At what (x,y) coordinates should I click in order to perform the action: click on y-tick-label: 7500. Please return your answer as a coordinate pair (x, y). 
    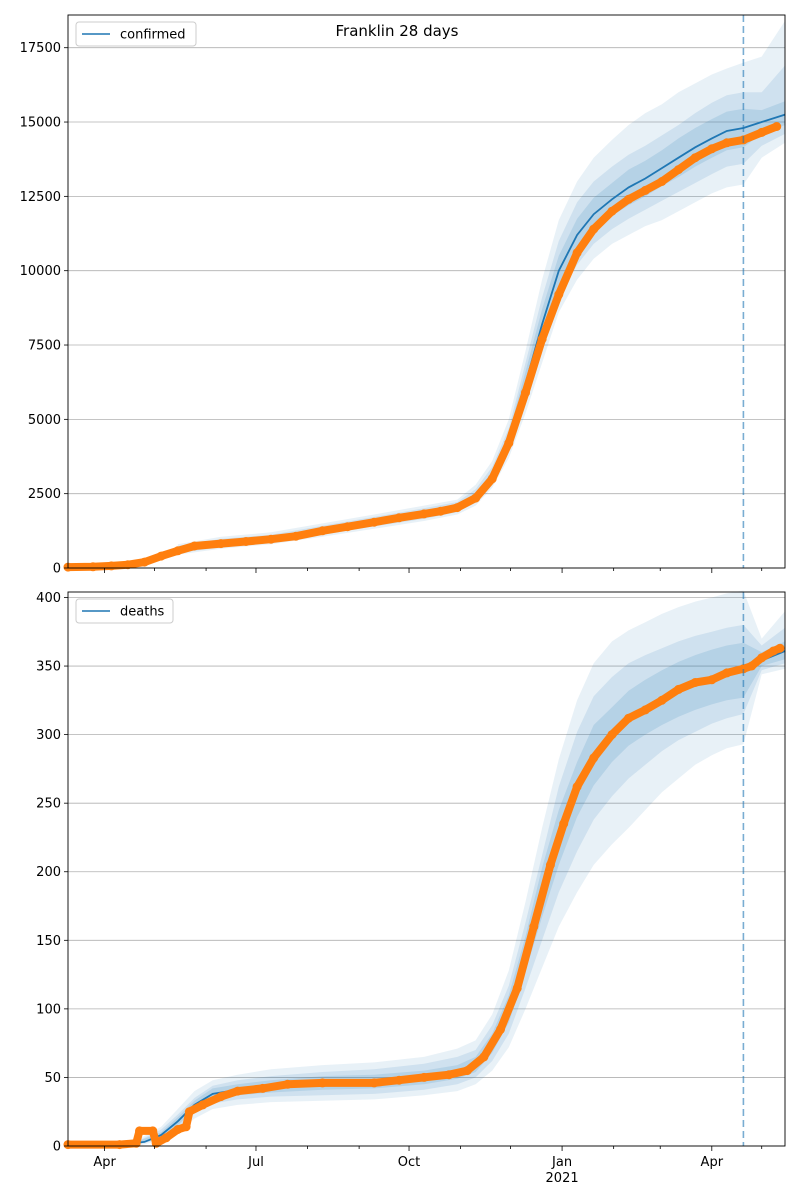
    Looking at the image, I should click on (44, 346).